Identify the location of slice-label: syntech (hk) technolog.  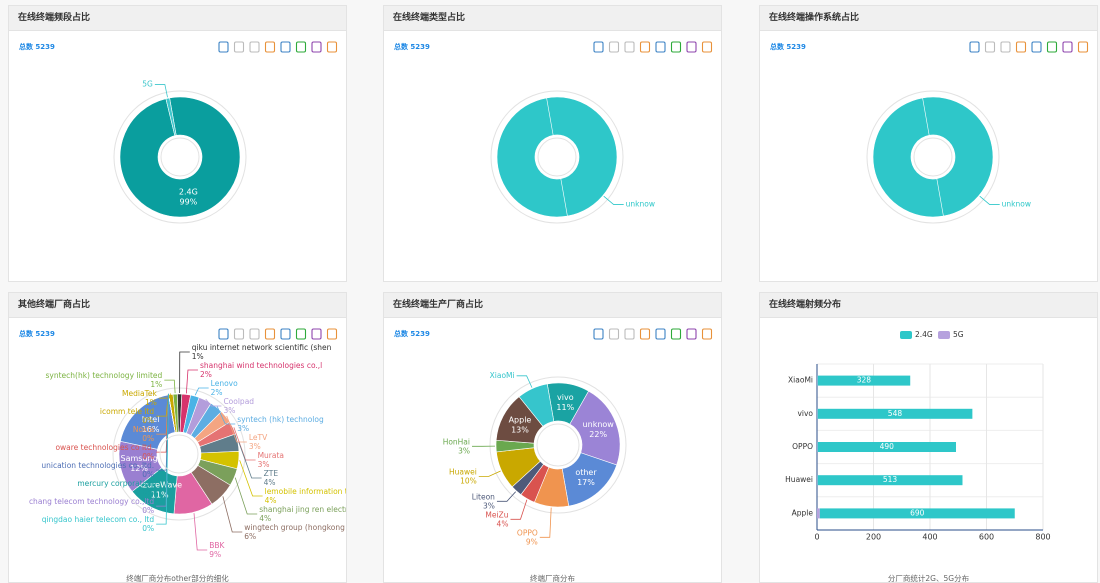
(280, 419).